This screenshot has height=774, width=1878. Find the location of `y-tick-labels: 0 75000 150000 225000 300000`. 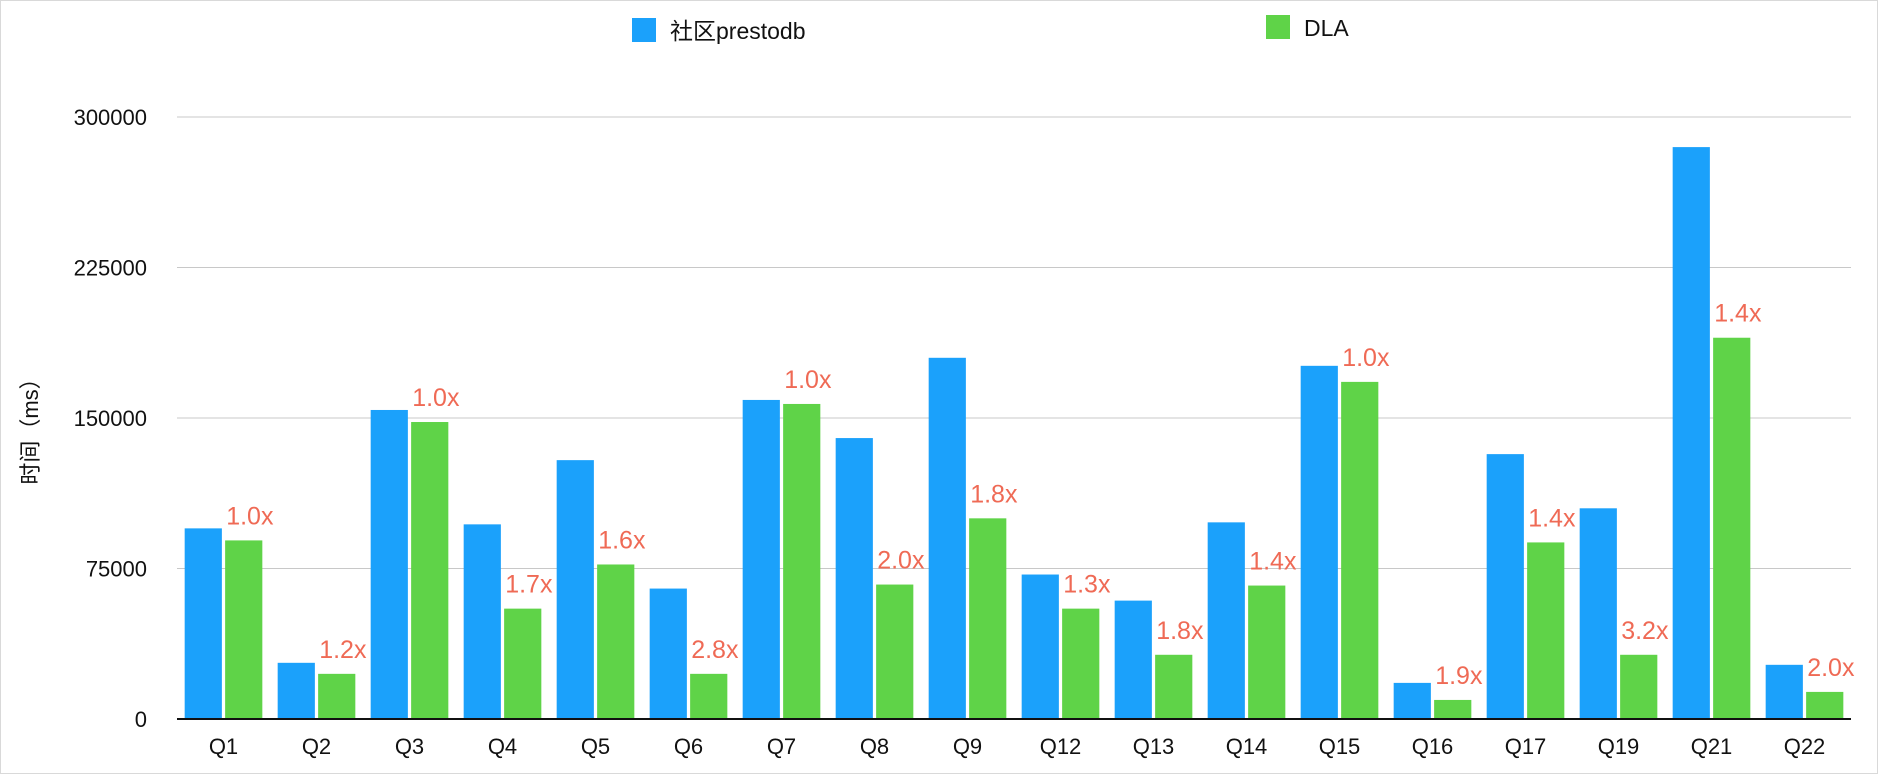

y-tick-labels: 0 75000 150000 225000 300000 is located at coordinates (110, 418).